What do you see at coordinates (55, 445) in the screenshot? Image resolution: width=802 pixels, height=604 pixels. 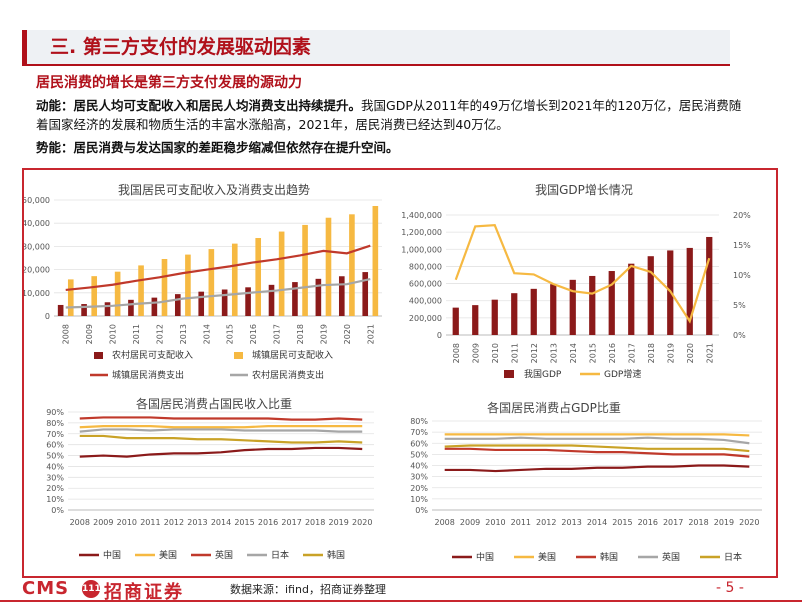 I see `y-tick-label: 60%` at bounding box center [55, 445].